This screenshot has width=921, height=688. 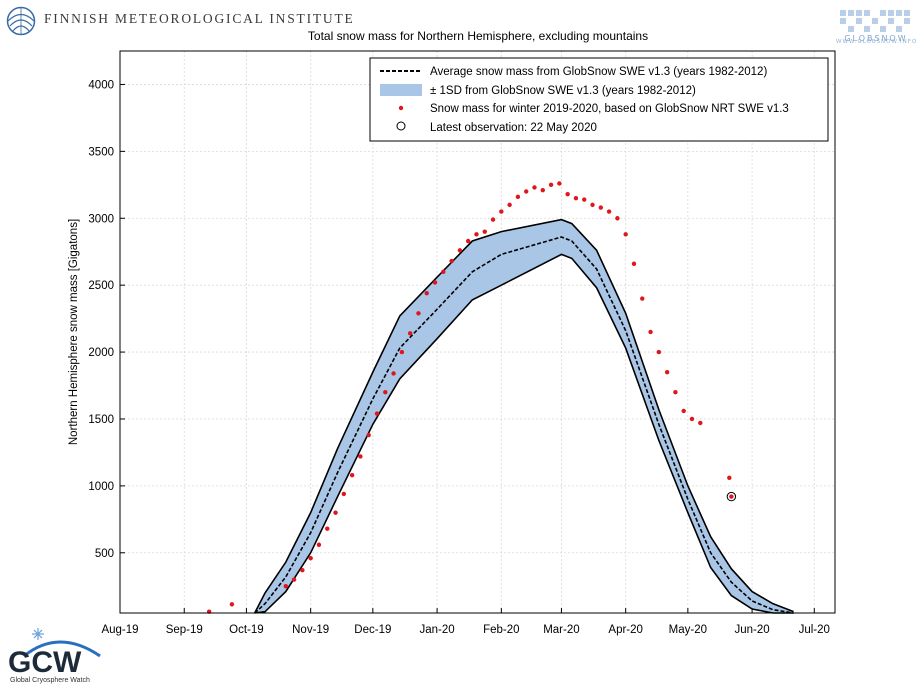 I want to click on latest-observation-marker, so click(x=731, y=496).